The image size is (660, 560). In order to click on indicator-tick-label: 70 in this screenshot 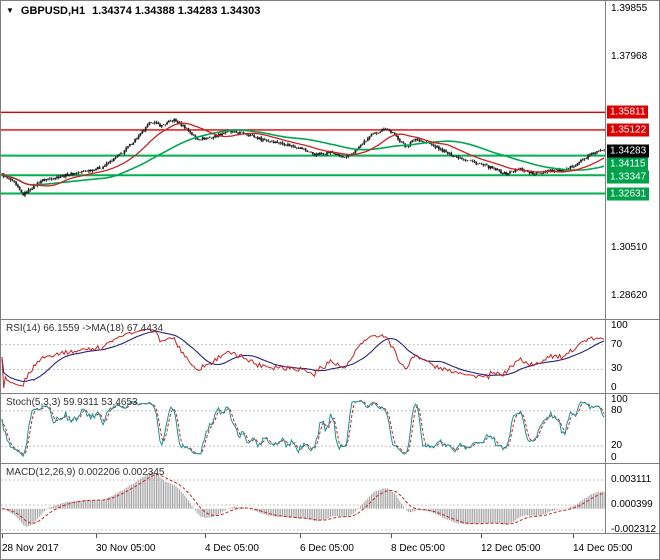, I will do `click(617, 344)`.